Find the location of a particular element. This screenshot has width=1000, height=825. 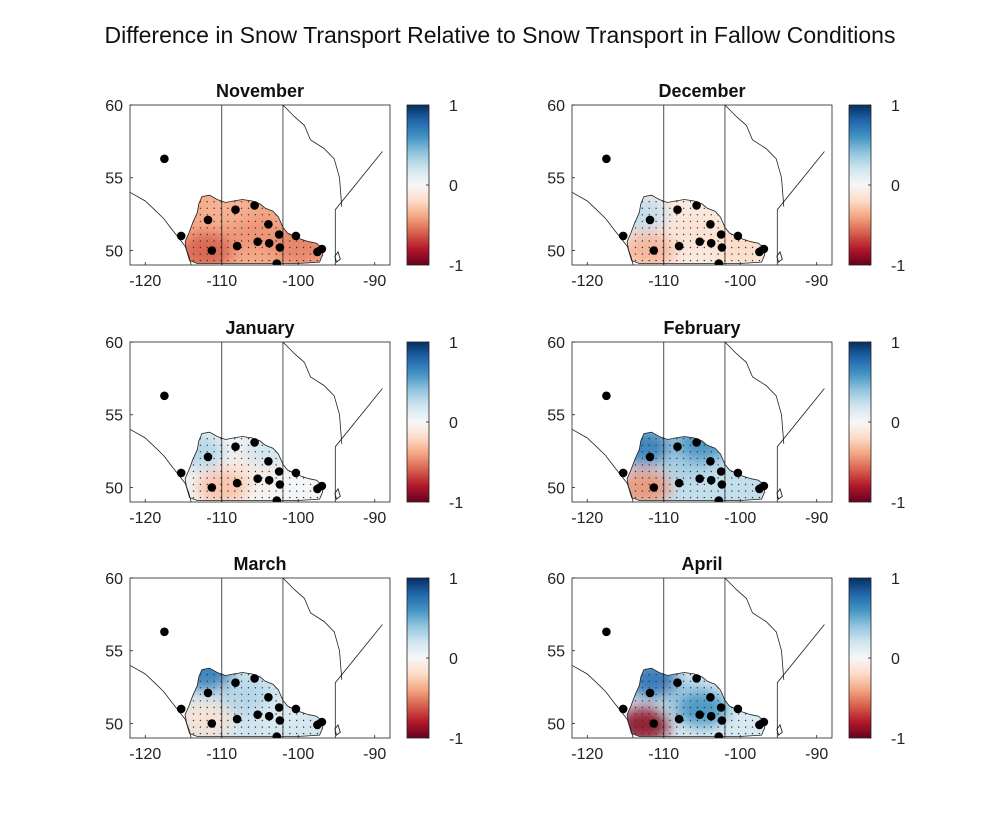

region-outline is located at coordinates (696, 229).